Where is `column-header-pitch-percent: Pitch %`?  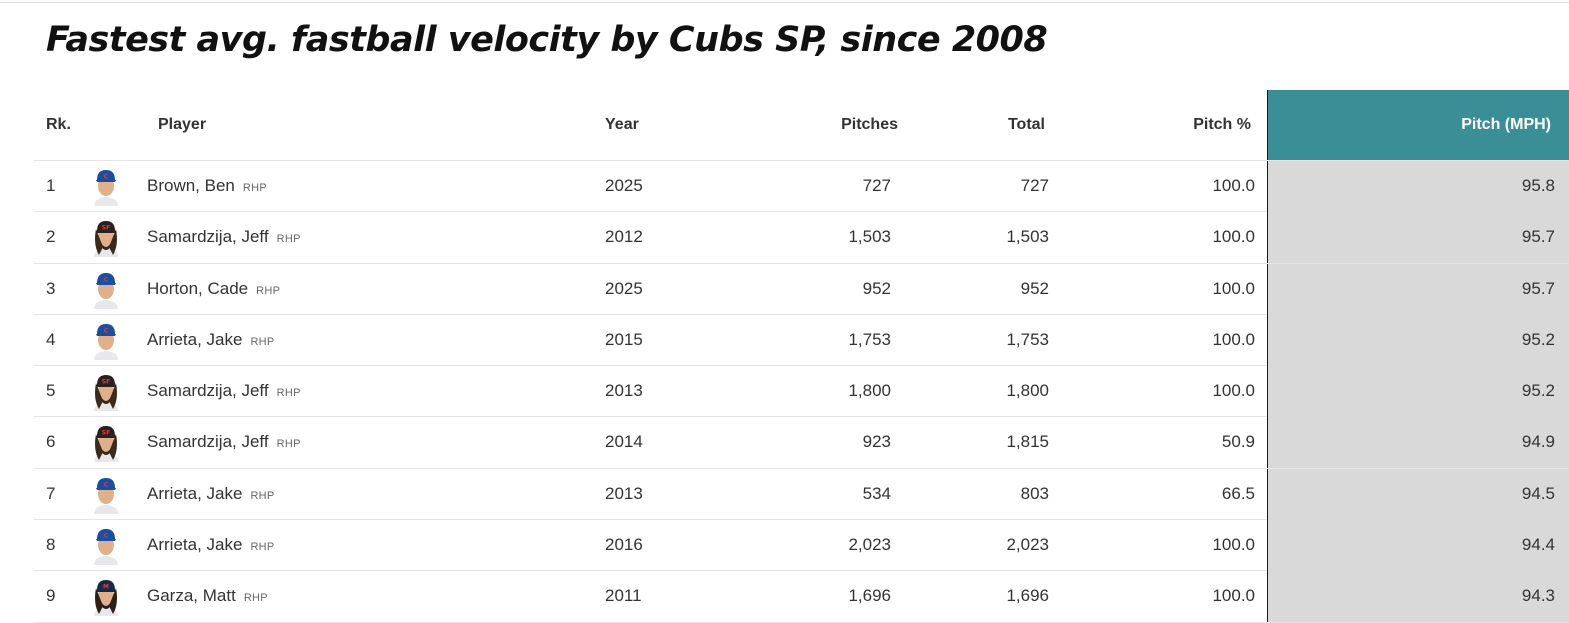 column-header-pitch-percent: Pitch % is located at coordinates (1222, 124).